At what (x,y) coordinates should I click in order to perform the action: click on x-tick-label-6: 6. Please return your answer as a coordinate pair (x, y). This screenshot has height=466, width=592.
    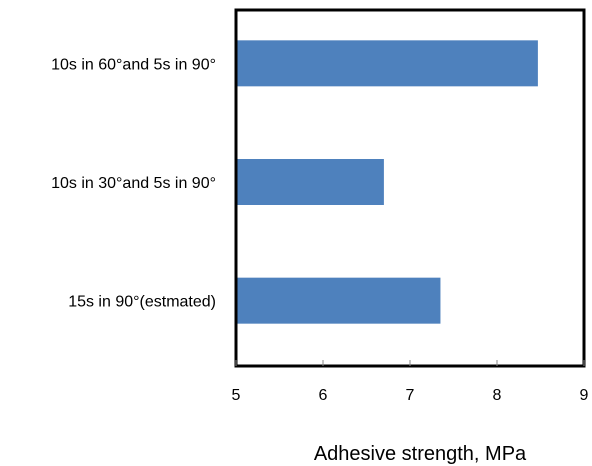
    Looking at the image, I should click on (323, 395).